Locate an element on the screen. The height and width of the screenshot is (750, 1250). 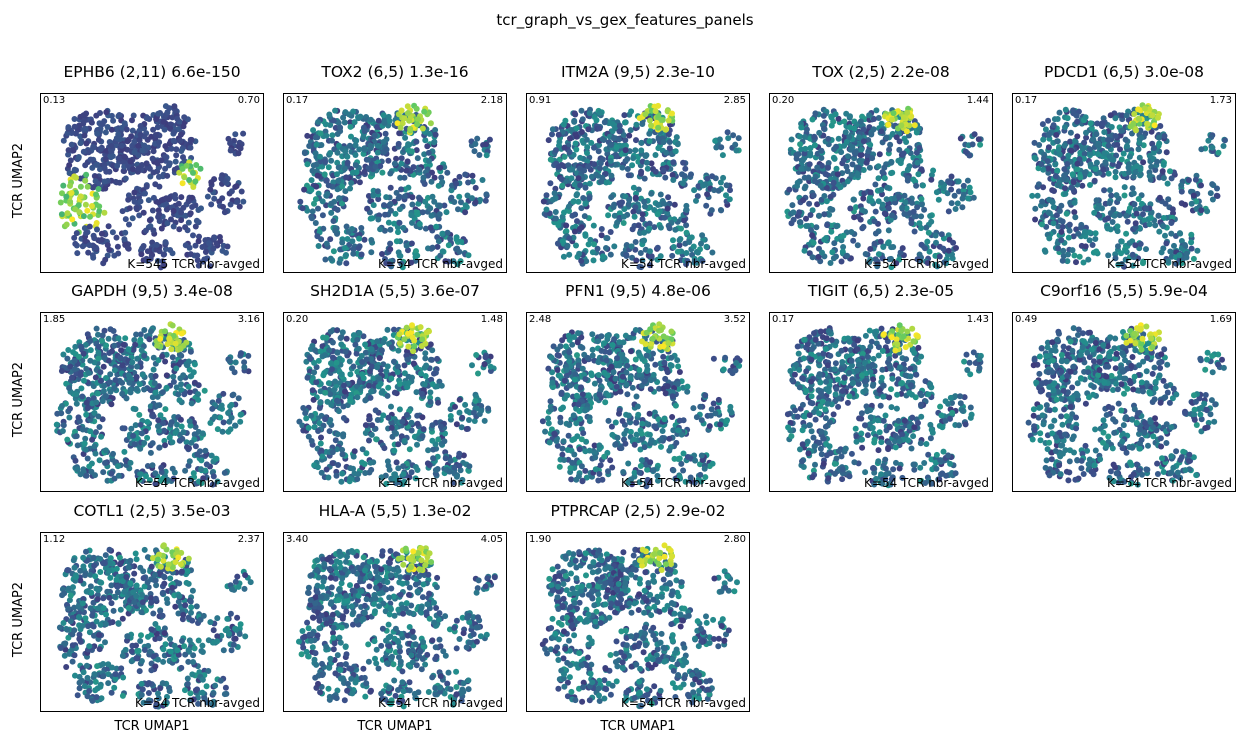
color-max-label: 3.16 is located at coordinates (248, 319).